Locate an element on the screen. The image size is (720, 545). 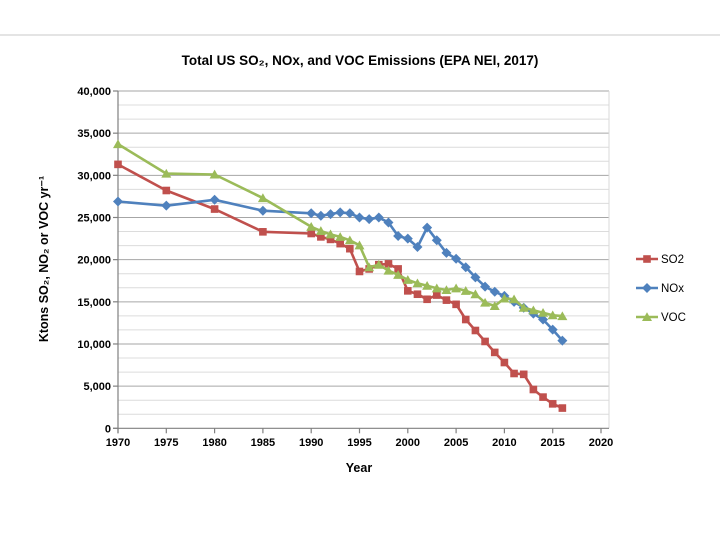
x-tick-label: 2010 is located at coordinates (504, 443).